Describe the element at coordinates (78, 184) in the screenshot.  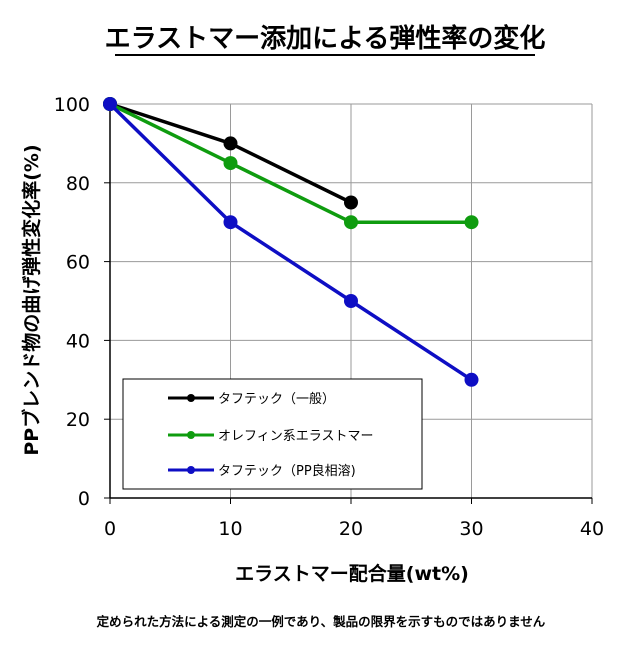
I see `y-tick-label: 80` at that location.